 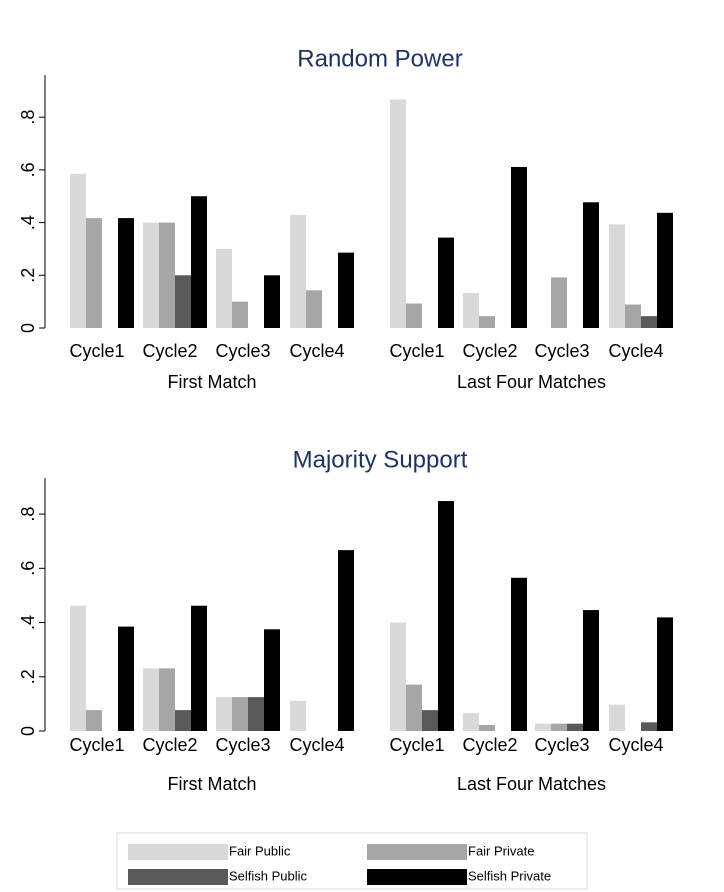 What do you see at coordinates (260, 850) in the screenshot?
I see `legend-label: Fair Public` at bounding box center [260, 850].